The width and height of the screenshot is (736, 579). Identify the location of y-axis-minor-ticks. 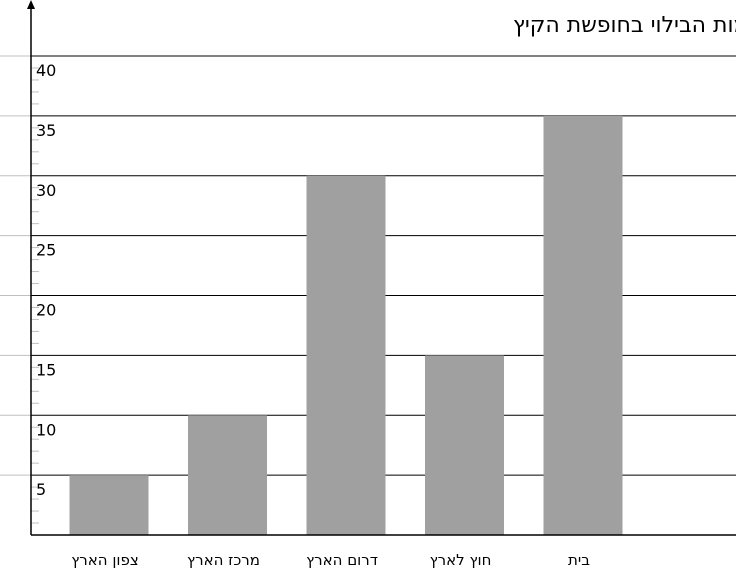
(19, 289).